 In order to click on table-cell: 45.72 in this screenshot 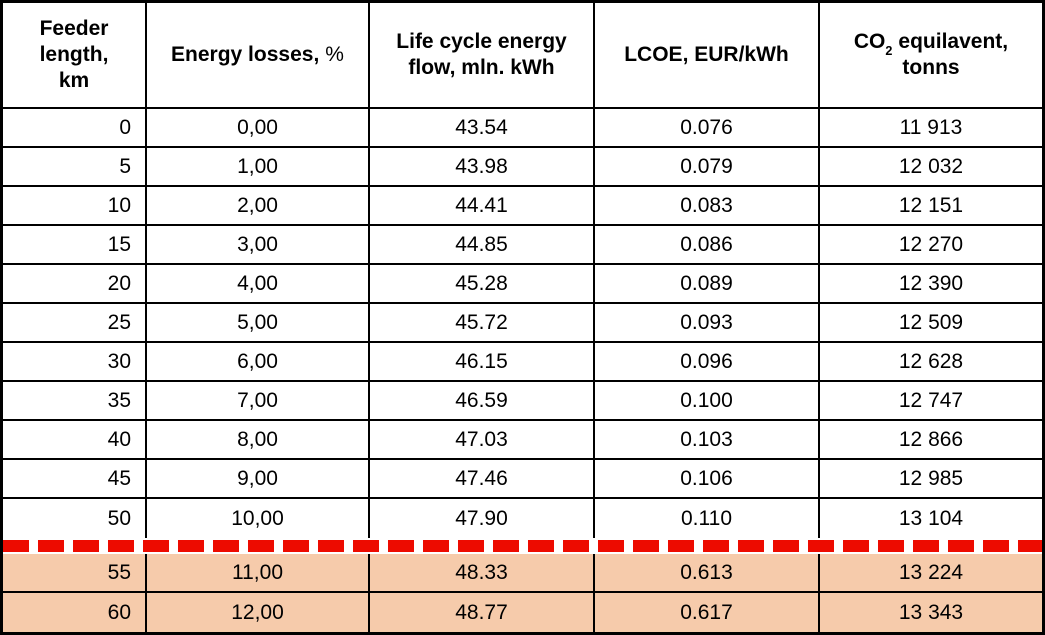, I will do `click(482, 322)`.